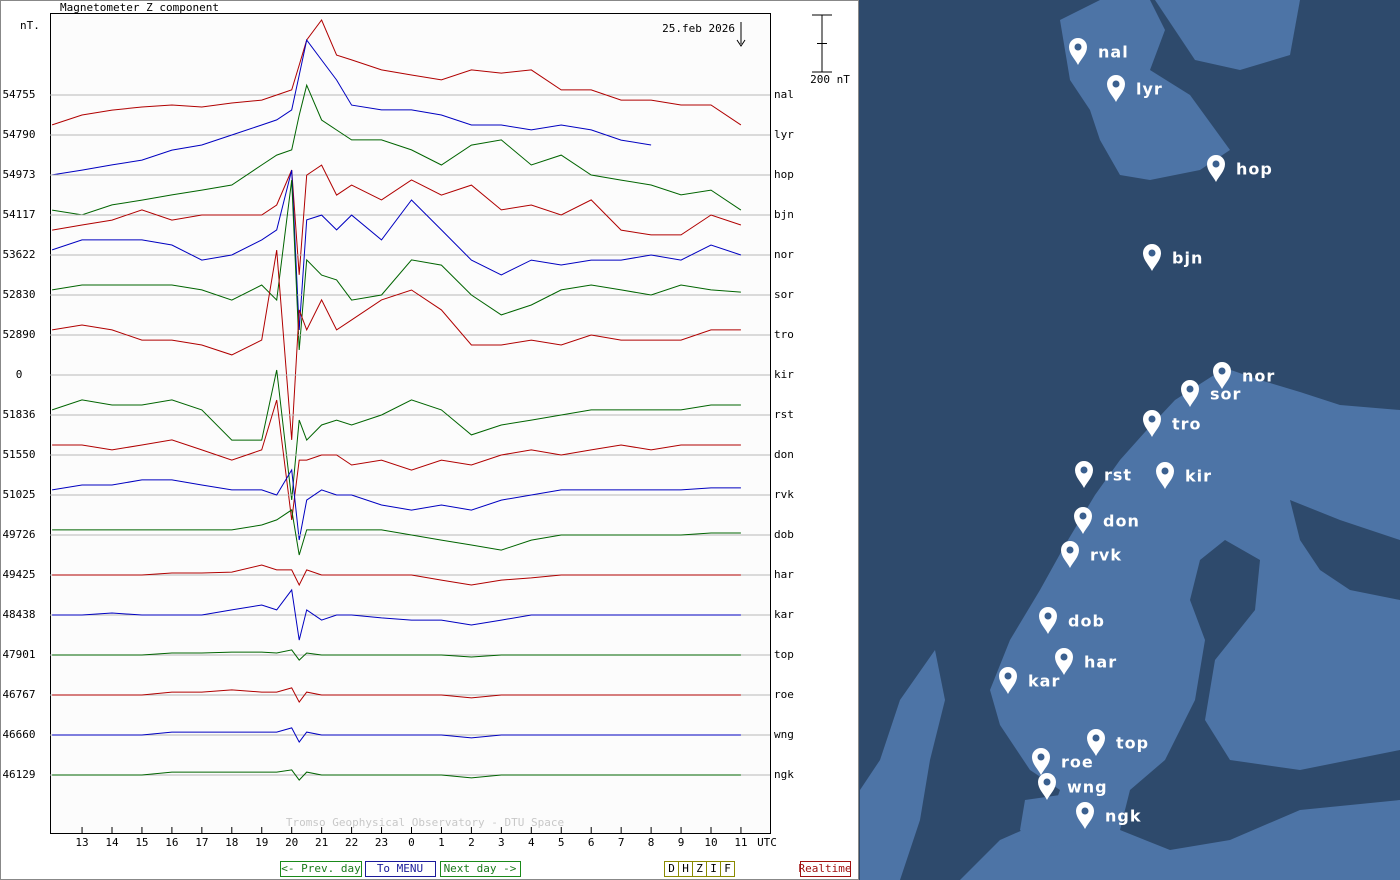  I want to click on component-button, so click(727, 869).